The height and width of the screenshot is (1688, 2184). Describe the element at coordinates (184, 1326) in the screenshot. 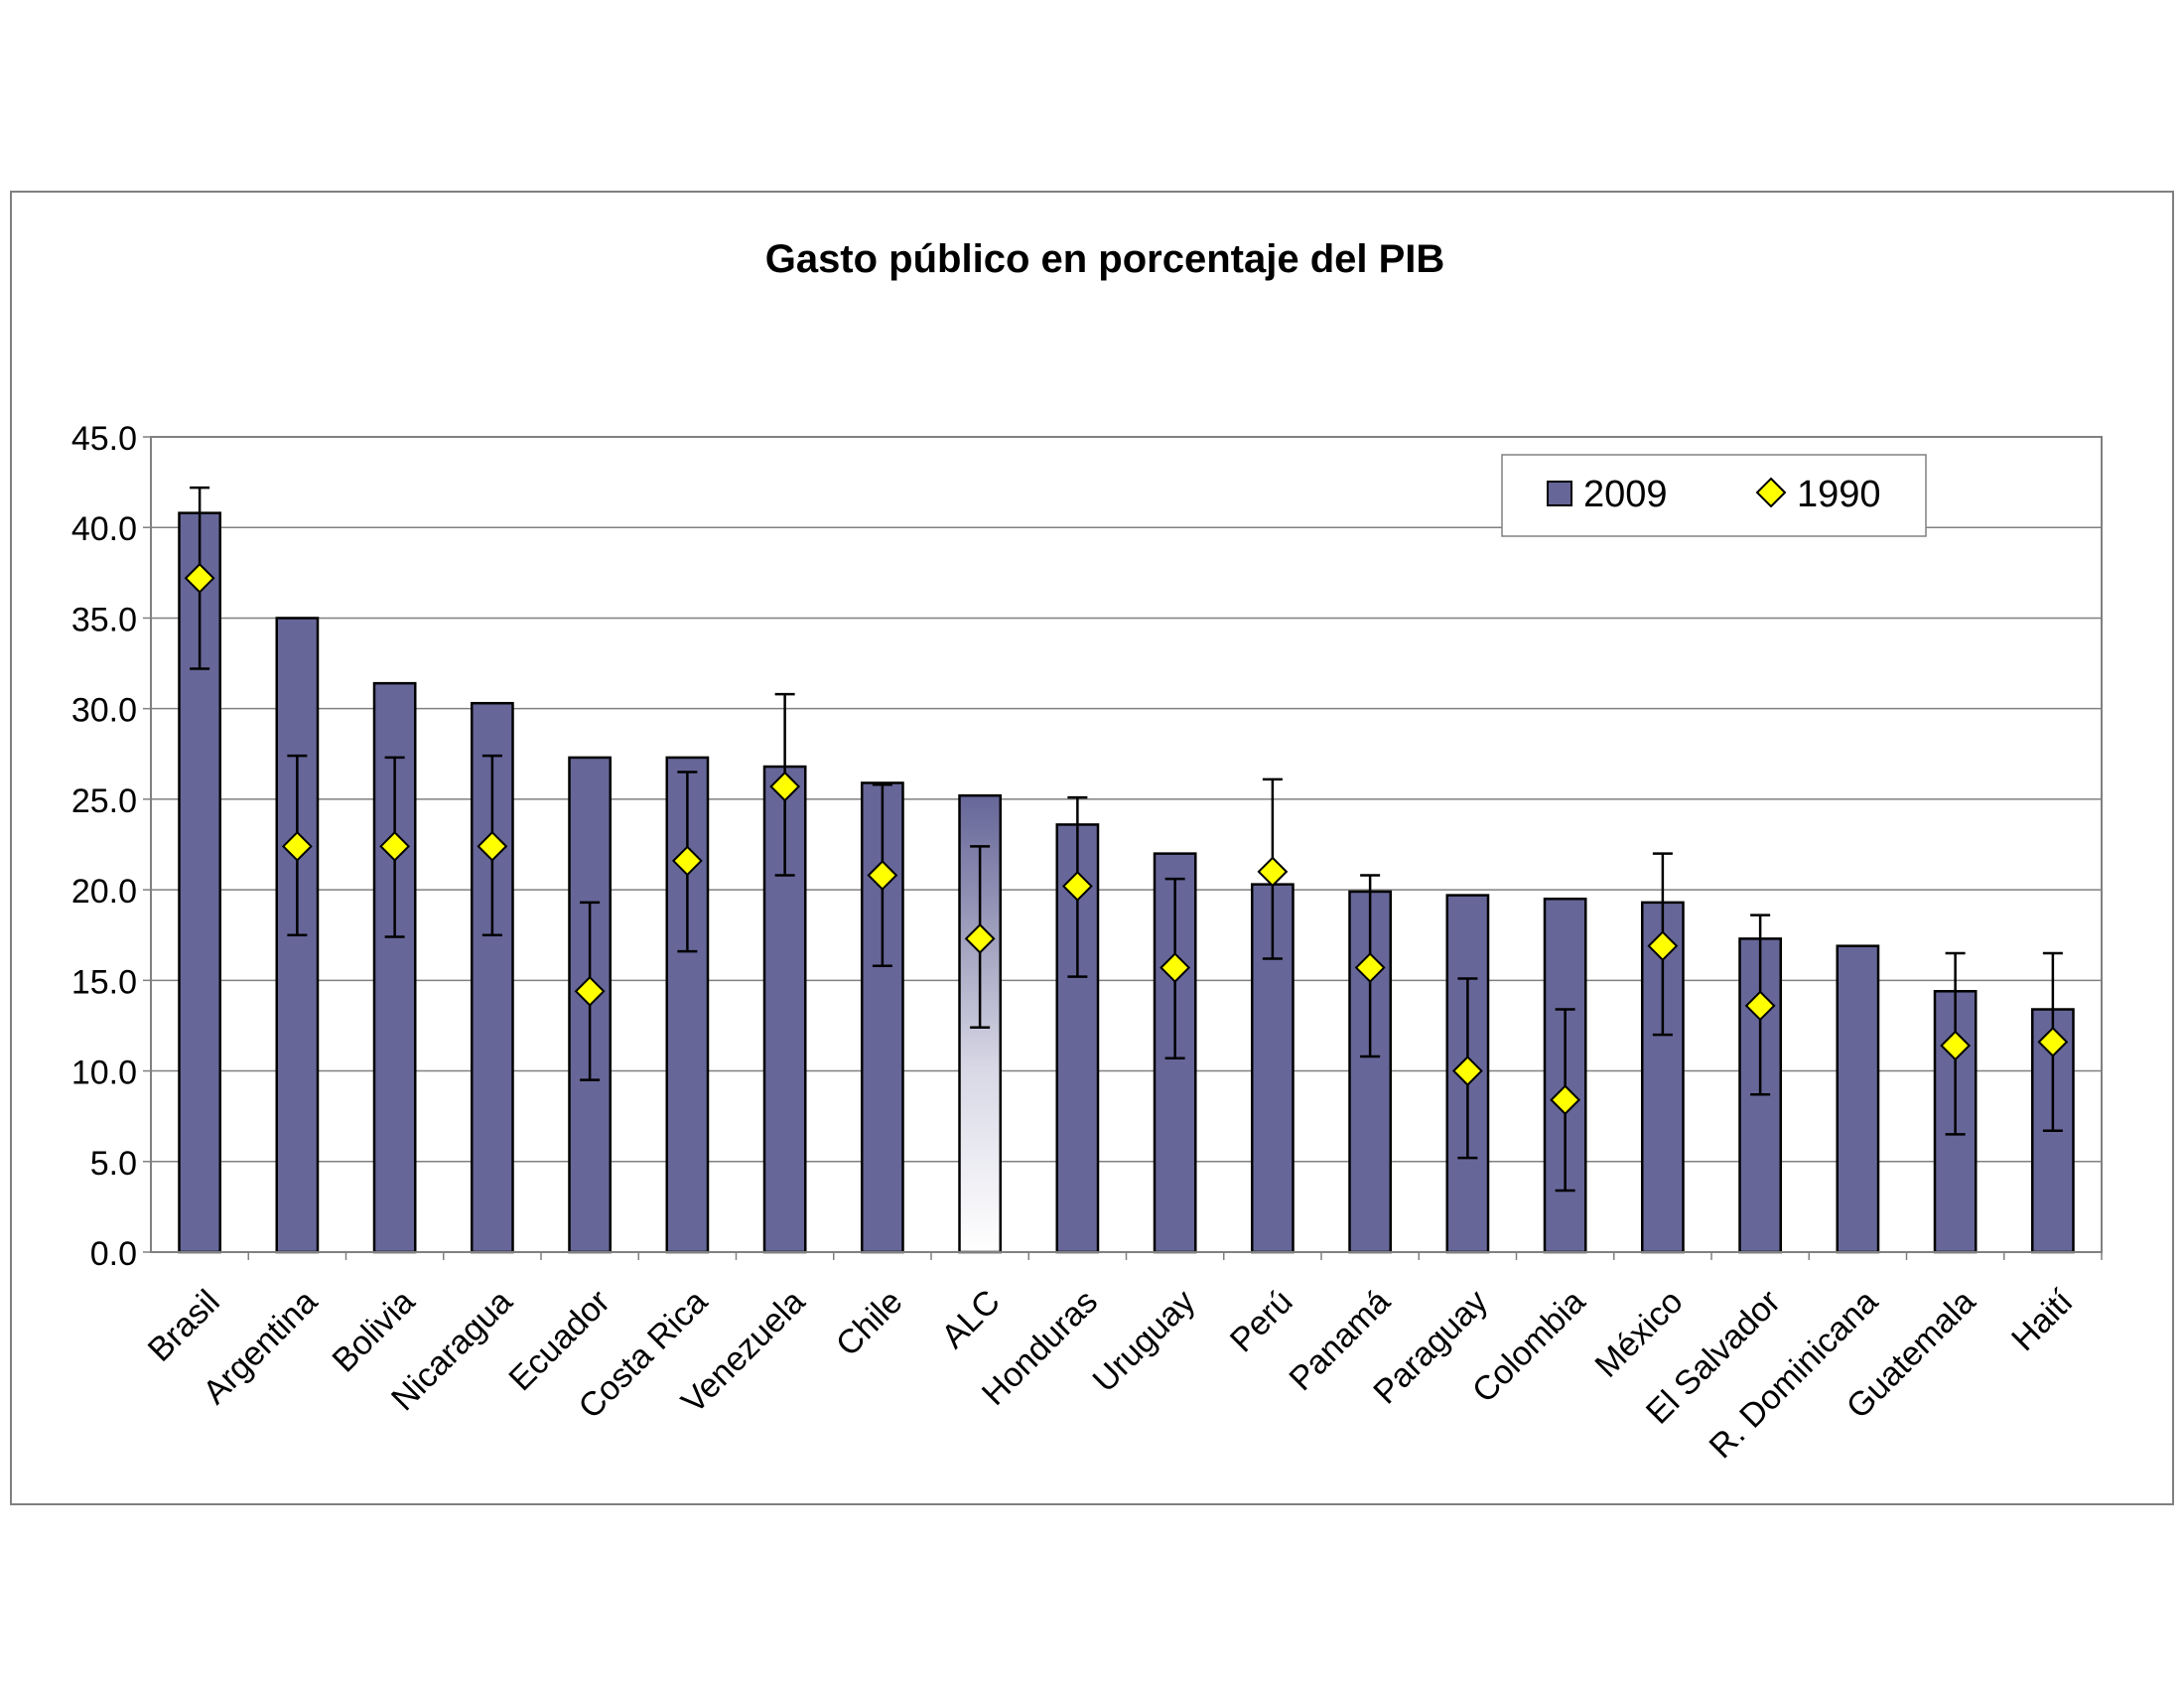

I see `x-tick-label: Brasil` at that location.